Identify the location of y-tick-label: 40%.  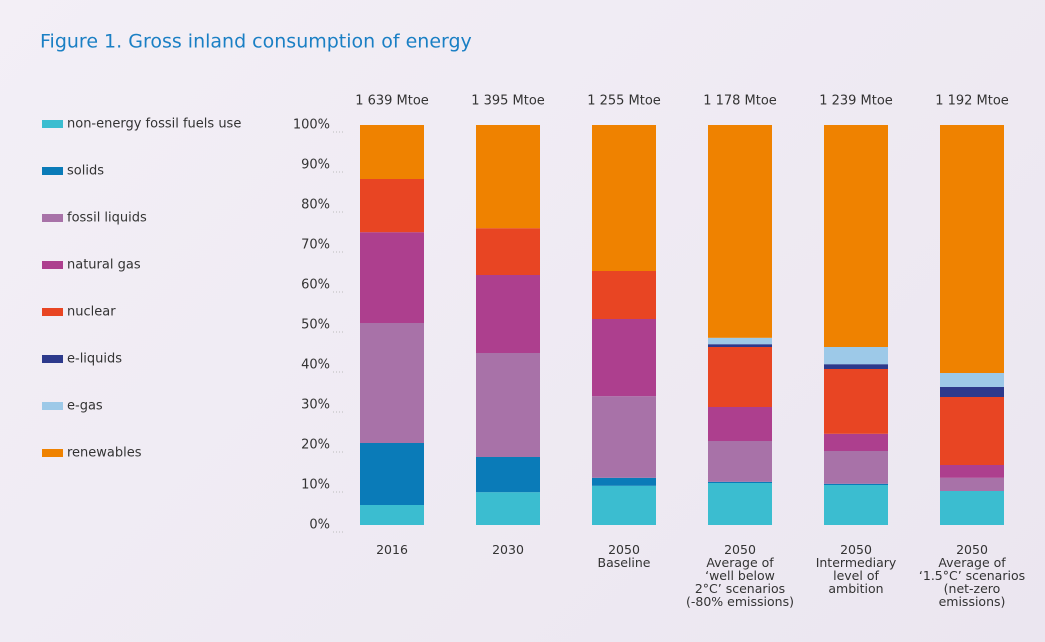
(315, 365).